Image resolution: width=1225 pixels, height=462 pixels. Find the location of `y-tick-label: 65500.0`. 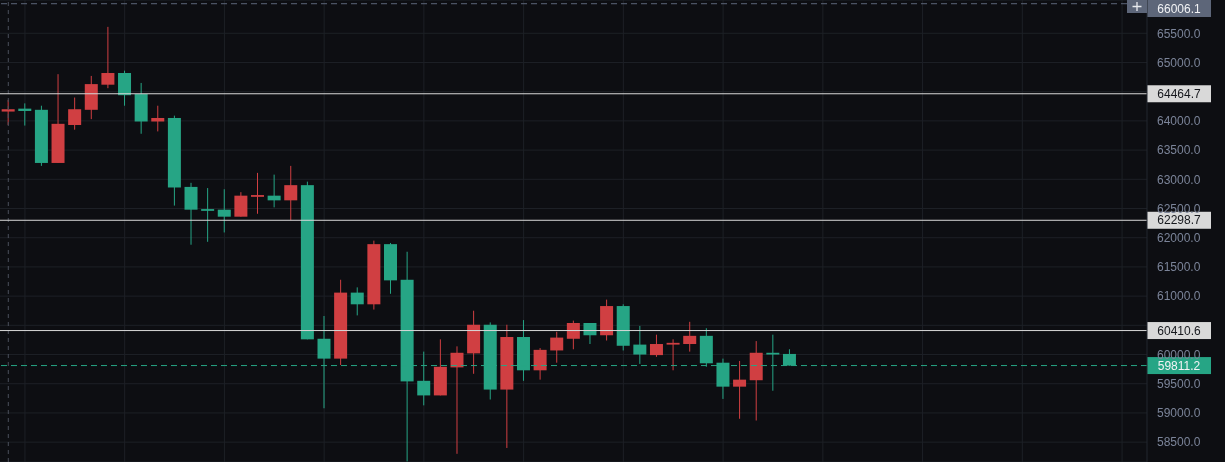

y-tick-label: 65500.0 is located at coordinates (1179, 33).